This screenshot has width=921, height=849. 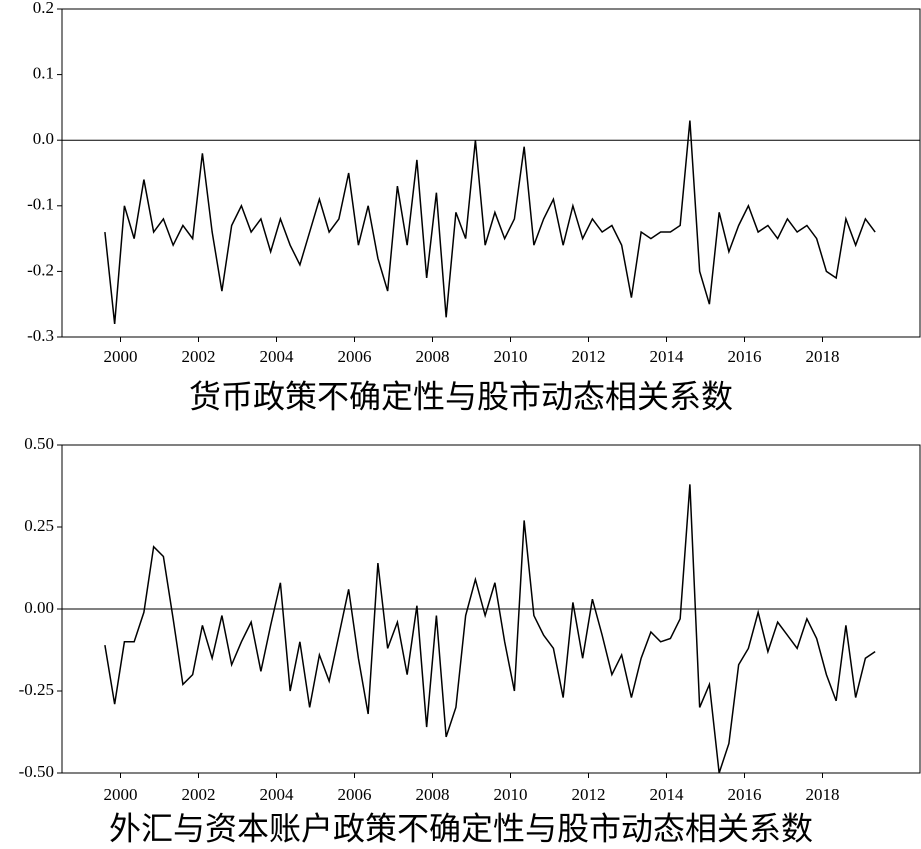 What do you see at coordinates (43, 8) in the screenshot?
I see `y-tick-label: 0.2` at bounding box center [43, 8].